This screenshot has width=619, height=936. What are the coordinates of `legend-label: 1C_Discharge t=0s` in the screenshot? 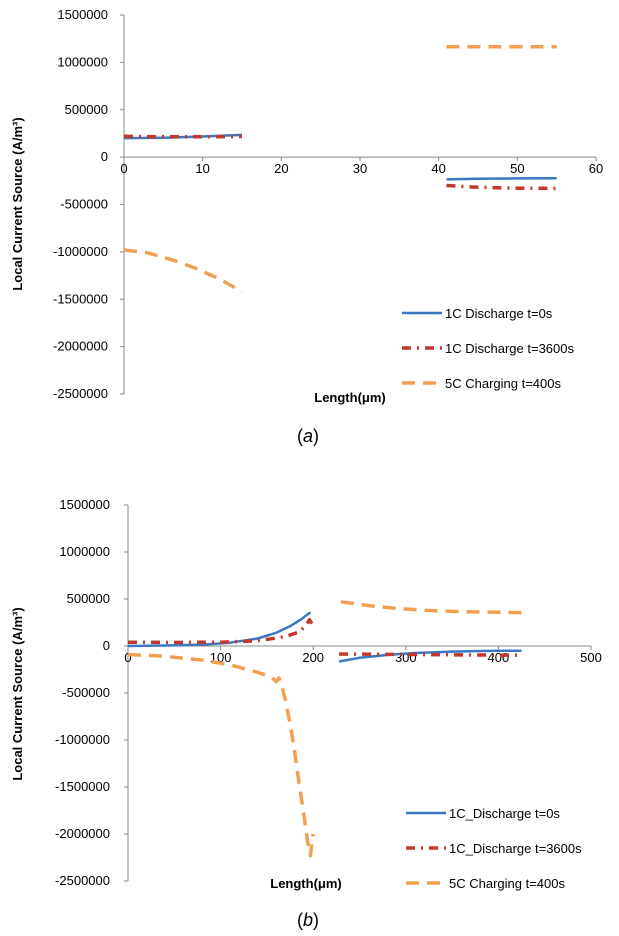 It's located at (504, 813).